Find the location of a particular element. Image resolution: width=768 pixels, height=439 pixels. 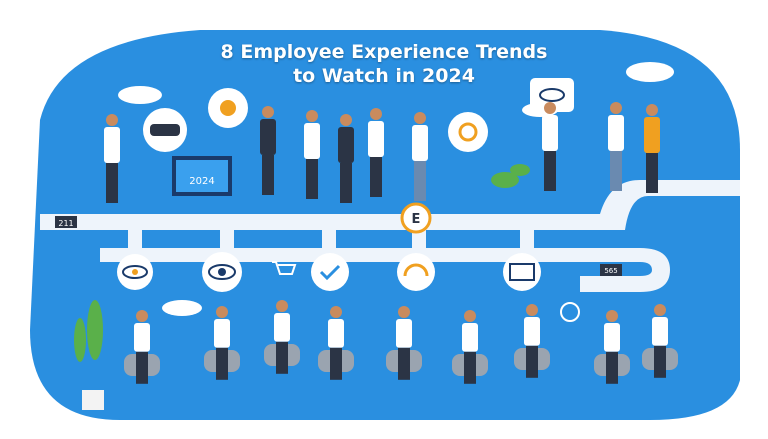

monitor: 2024 is located at coordinates (202, 176).